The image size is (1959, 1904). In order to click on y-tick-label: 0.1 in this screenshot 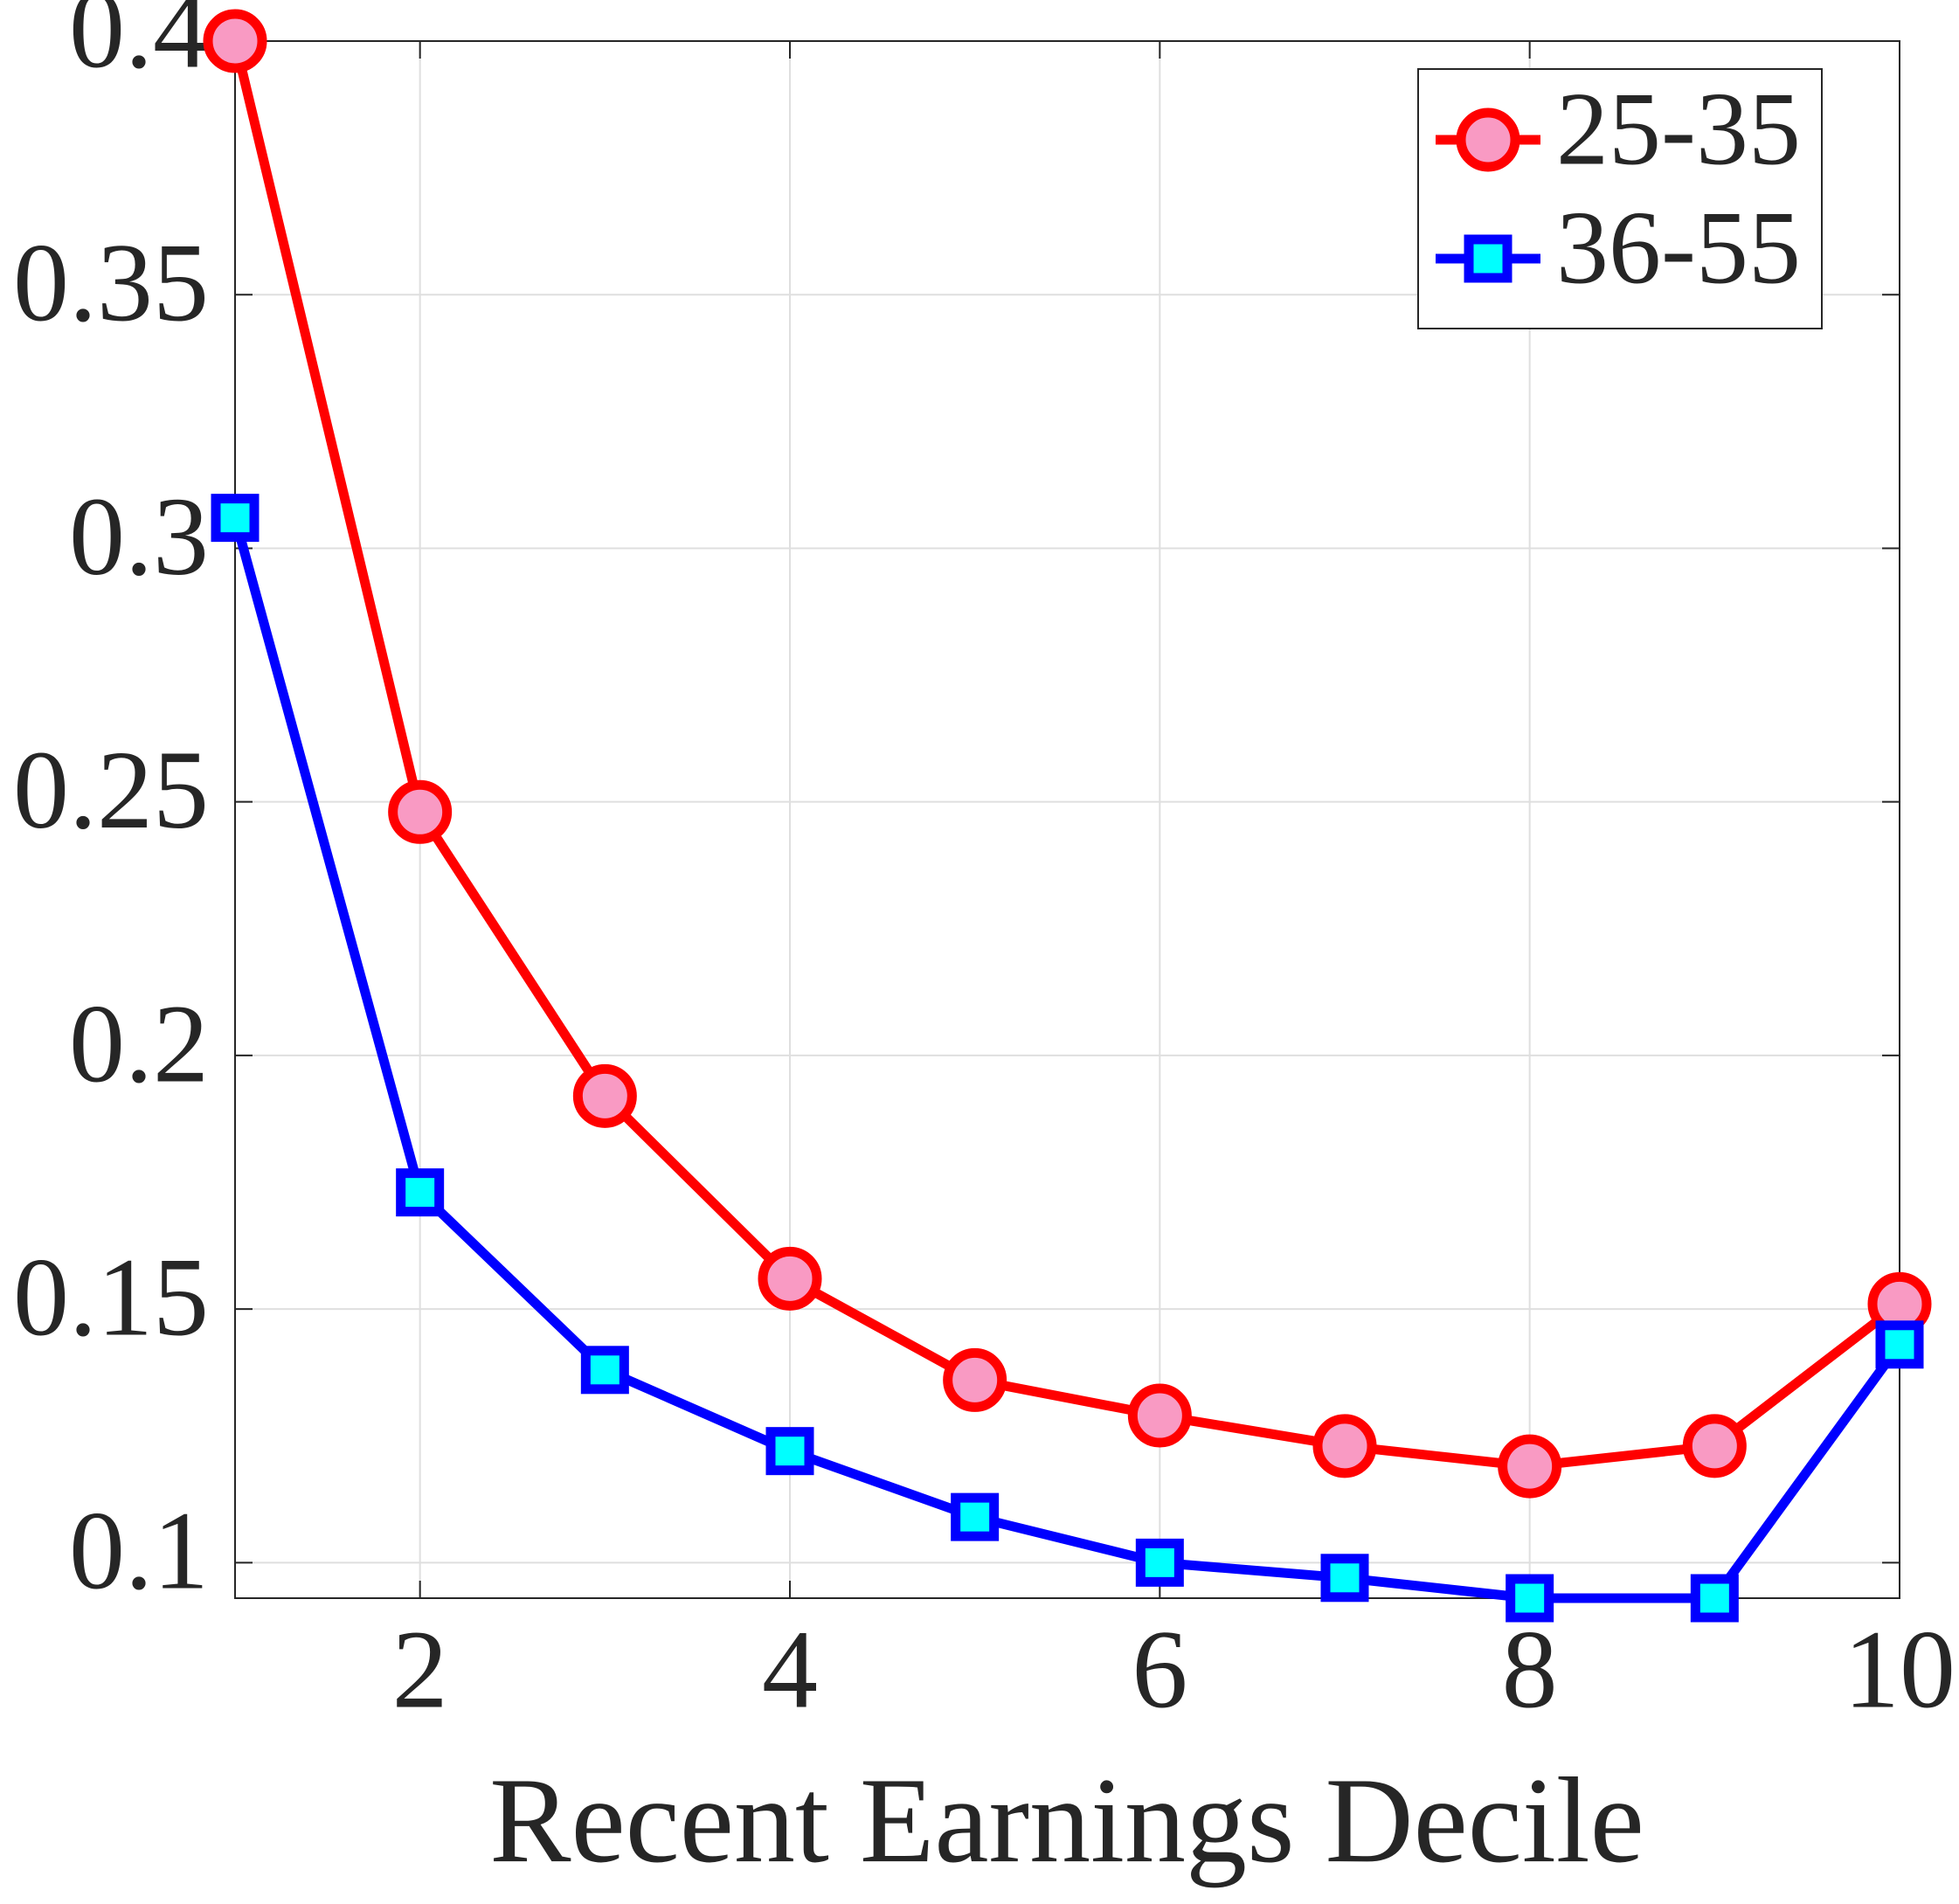, I will do `click(139, 1551)`.